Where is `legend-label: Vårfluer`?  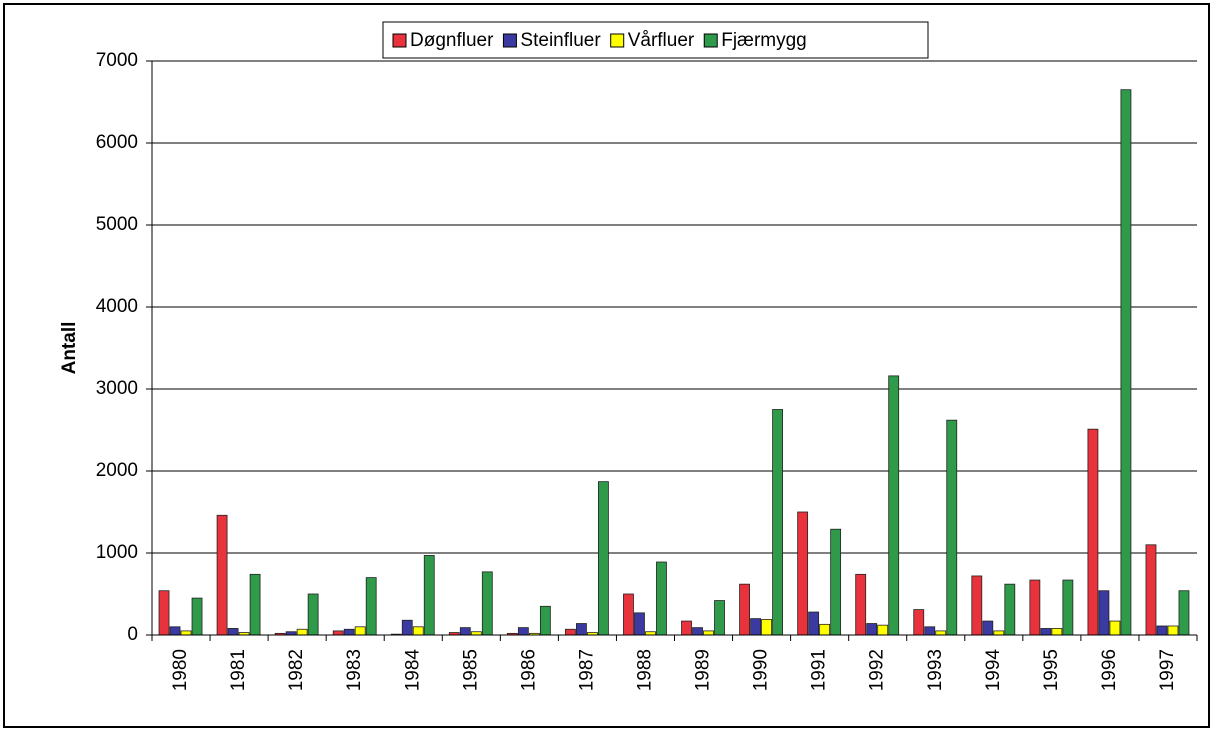 legend-label: Vårfluer is located at coordinates (661, 40).